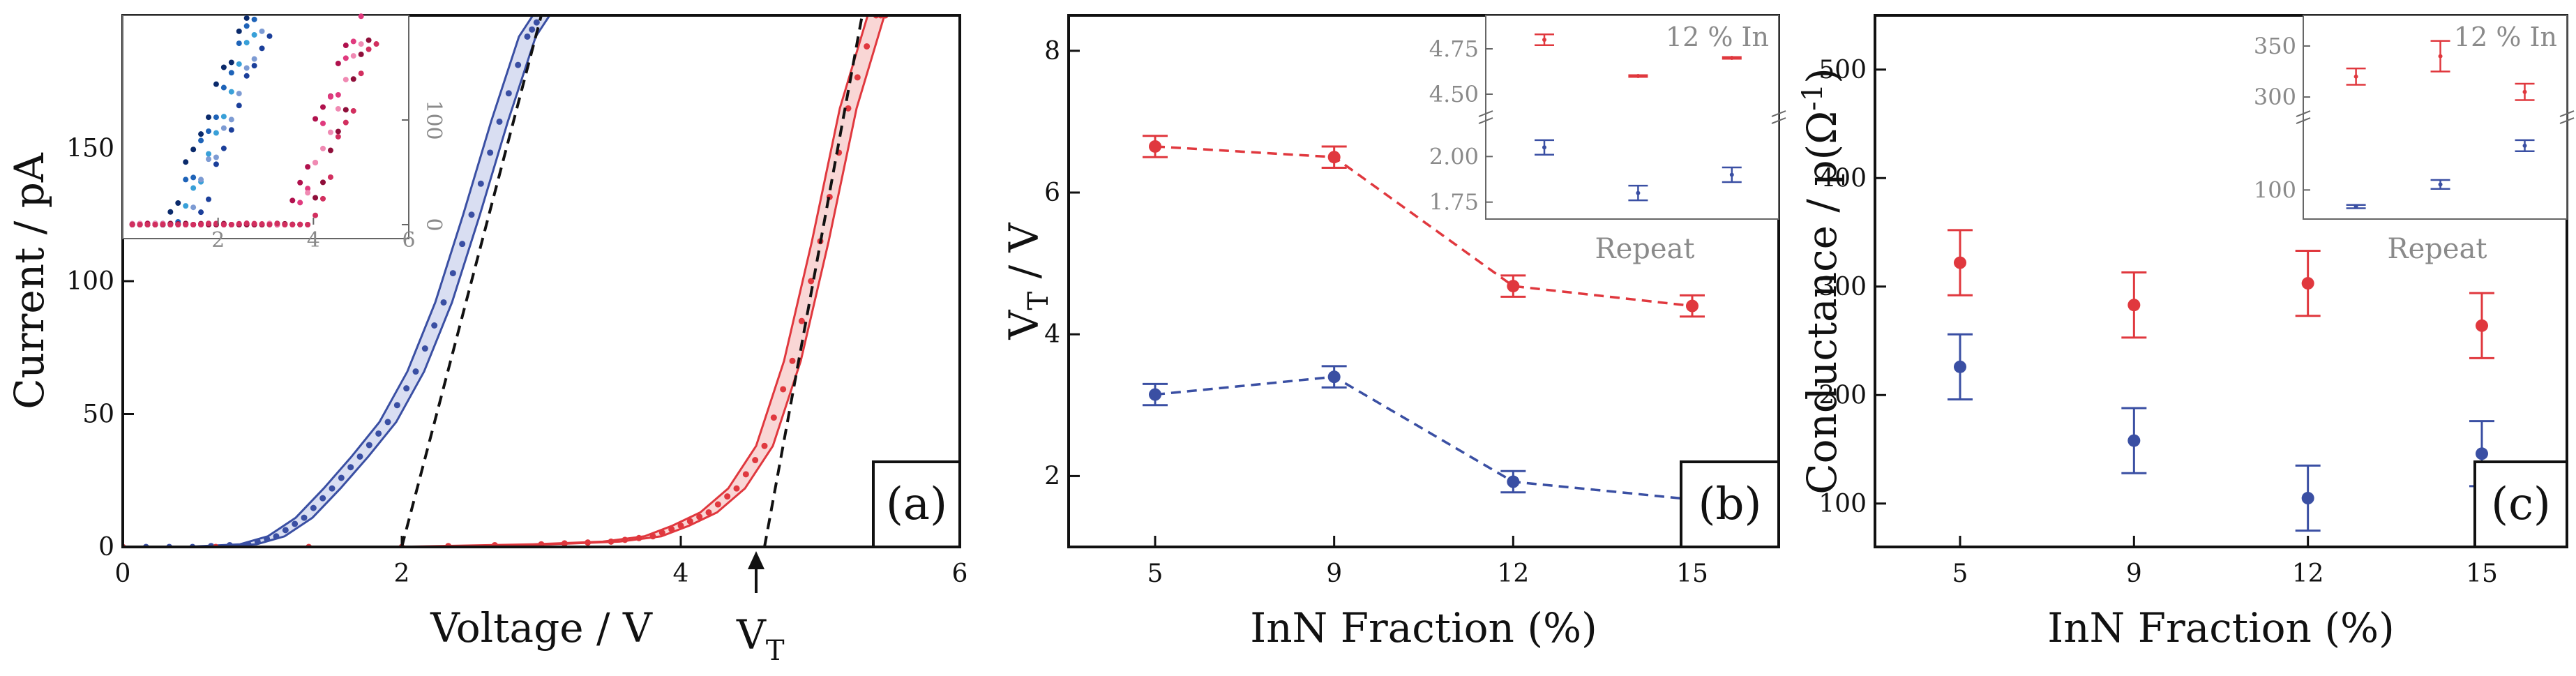 The height and width of the screenshot is (676, 2576). What do you see at coordinates (2414, 121) in the screenshot?
I see `panel-c-inset-plot: 100 300 350` at bounding box center [2414, 121].